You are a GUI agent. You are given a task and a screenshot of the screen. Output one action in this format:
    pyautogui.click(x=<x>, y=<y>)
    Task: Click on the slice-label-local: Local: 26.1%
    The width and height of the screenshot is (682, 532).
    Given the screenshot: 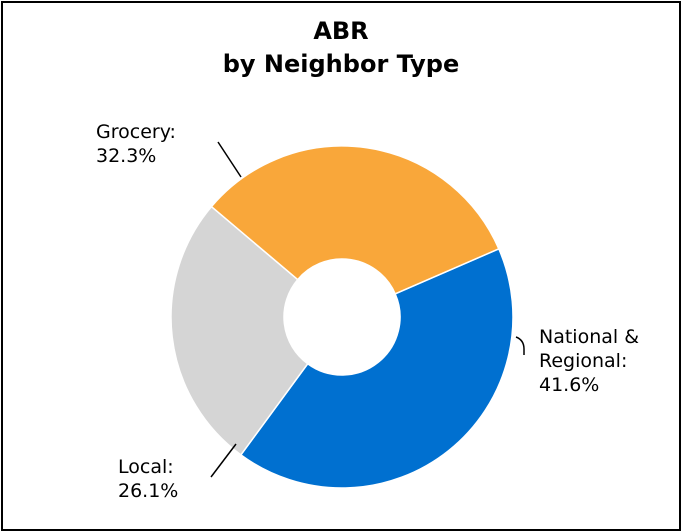 What is the action you would take?
    pyautogui.click(x=148, y=479)
    